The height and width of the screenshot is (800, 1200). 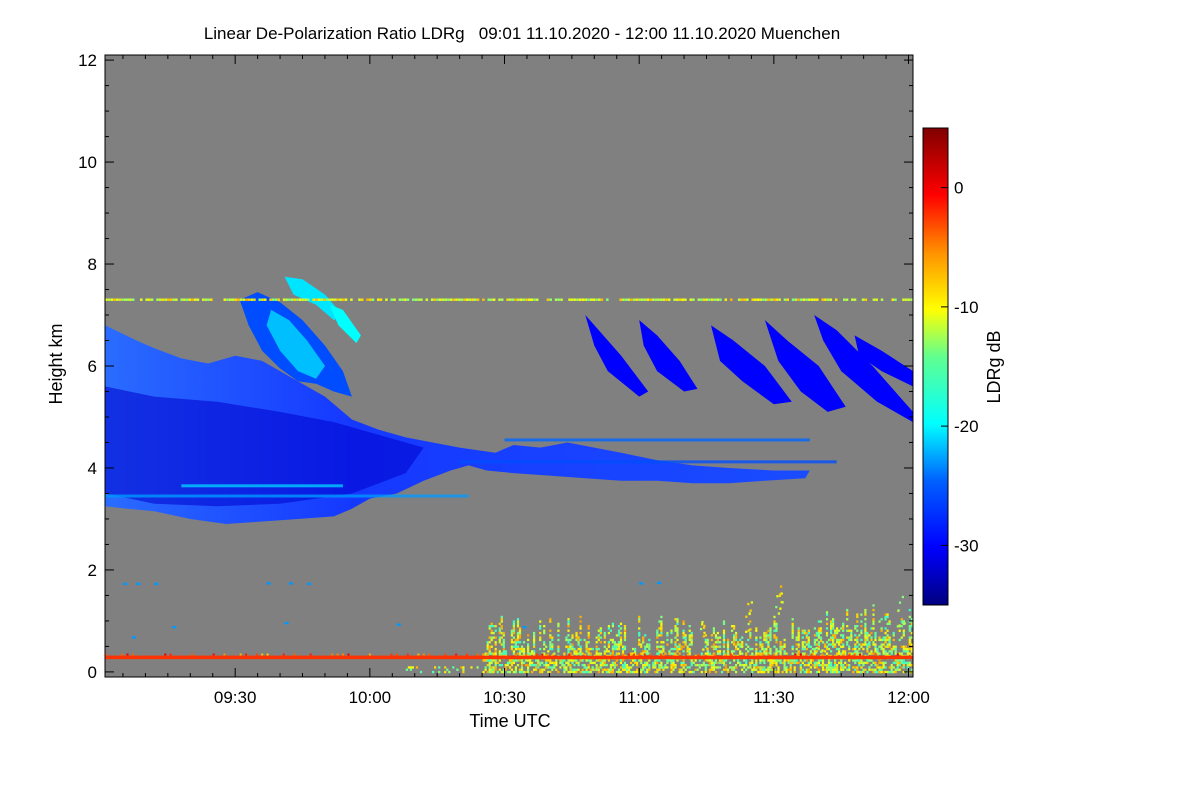 What do you see at coordinates (56, 363) in the screenshot?
I see `y-axis-label: Height km` at bounding box center [56, 363].